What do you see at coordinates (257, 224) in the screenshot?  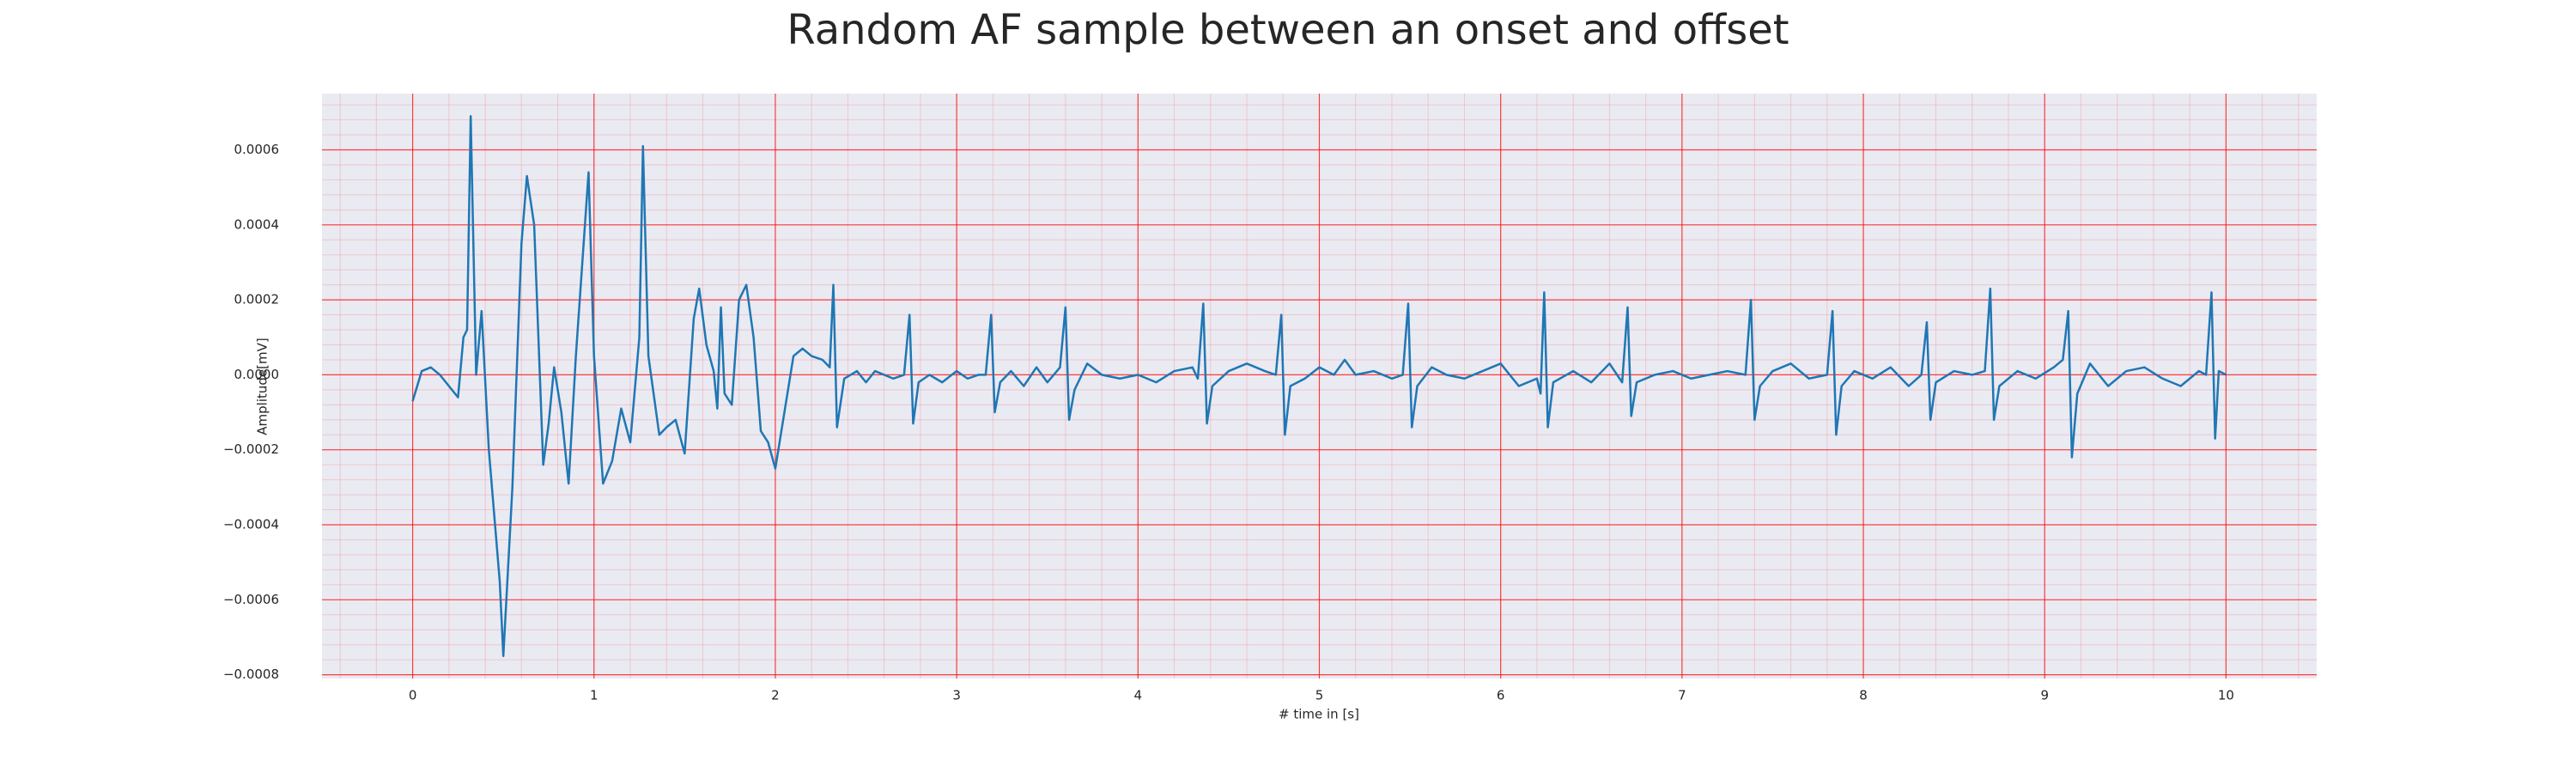 I see `y-tick-label: 0.0004` at bounding box center [257, 224].